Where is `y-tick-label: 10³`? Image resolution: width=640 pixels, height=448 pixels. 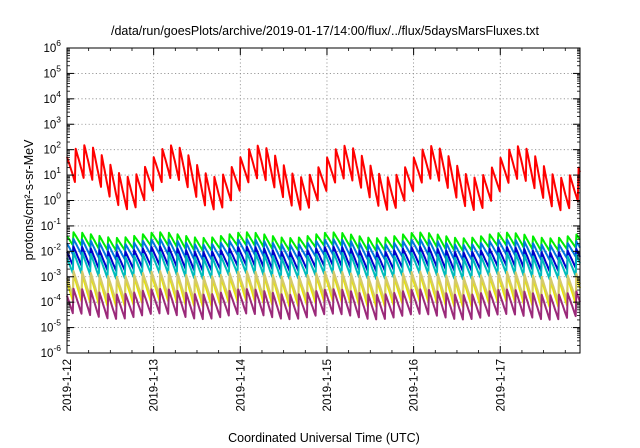 y-tick-label: 10³ is located at coordinates (52, 122).